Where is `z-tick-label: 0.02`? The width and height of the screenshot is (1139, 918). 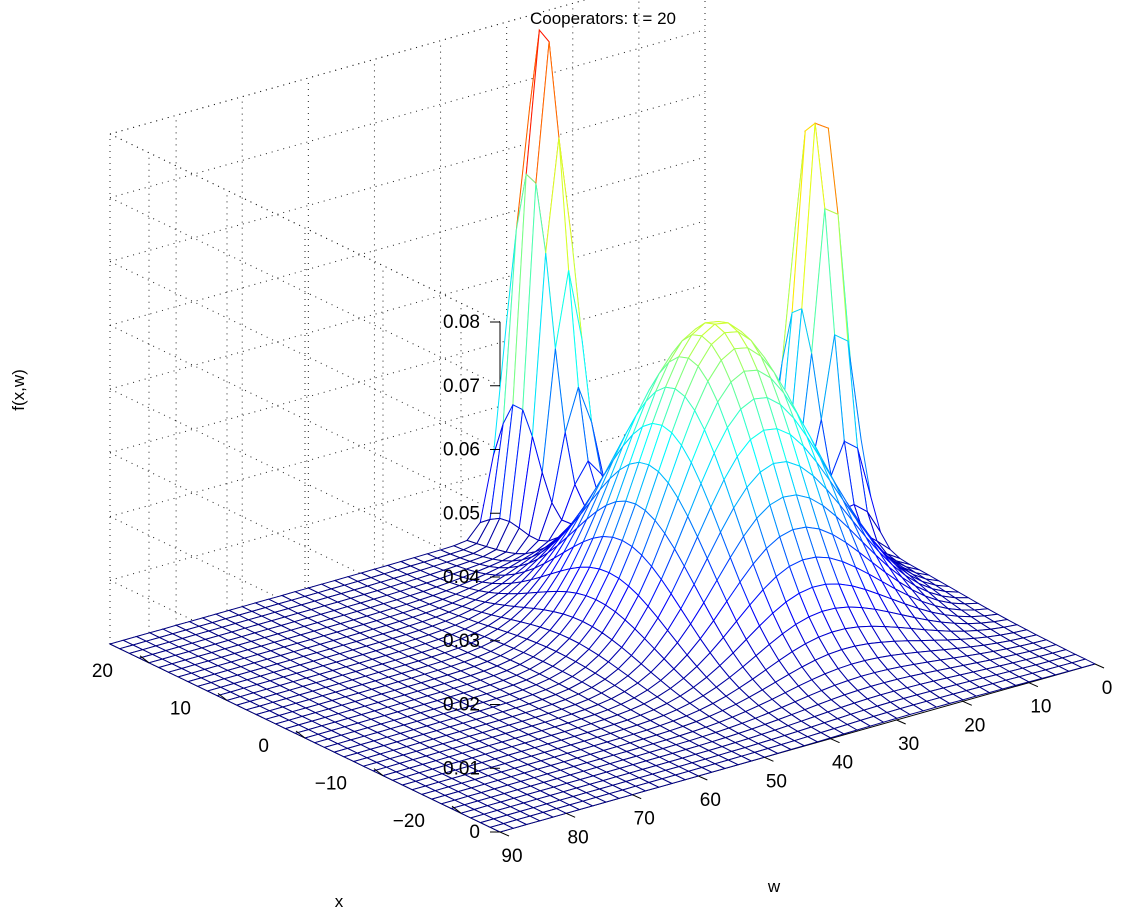
z-tick-label: 0.02 is located at coordinates (461, 705).